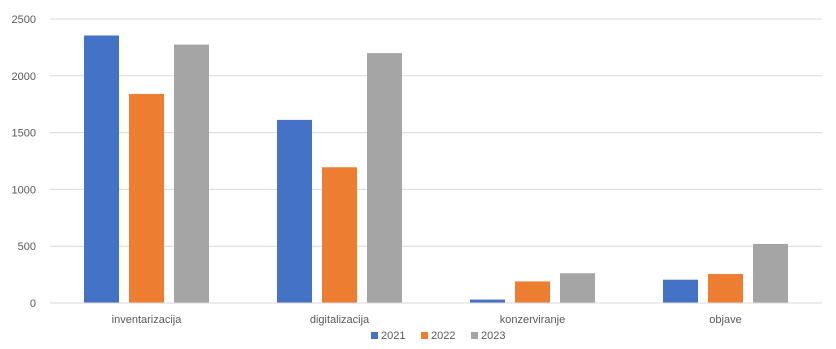 This screenshot has width=836, height=349. What do you see at coordinates (27, 247) in the screenshot?
I see `y-tick-label: 500` at bounding box center [27, 247].